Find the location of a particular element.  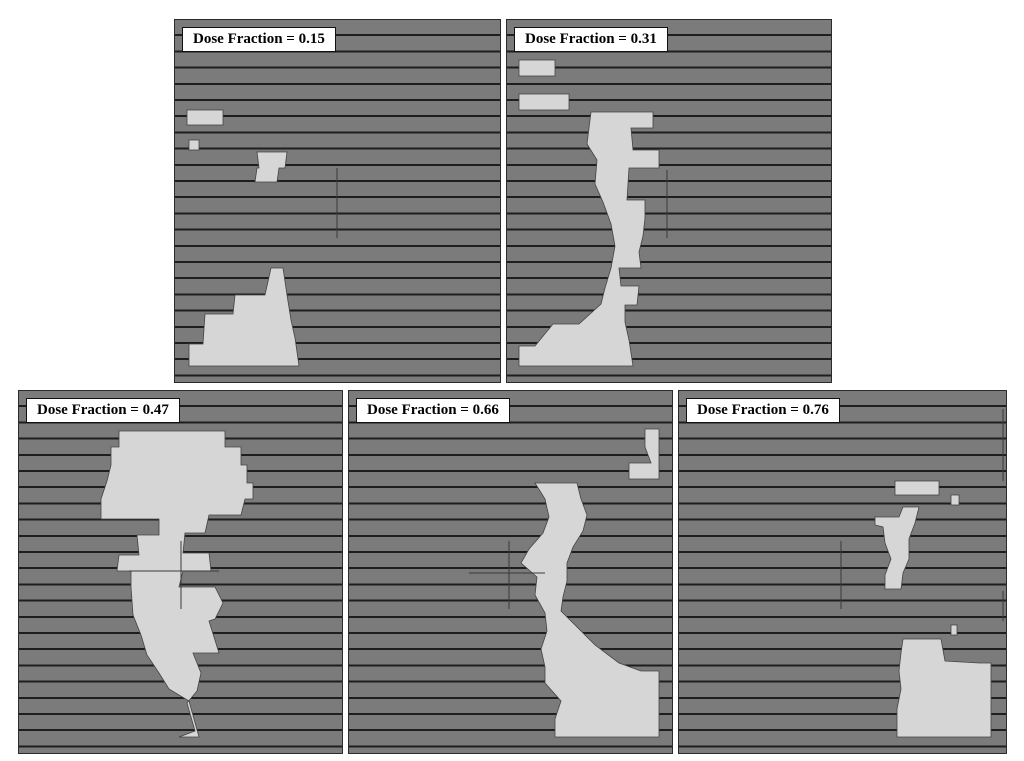

dose-fraction-label: Dose Fraction = 0.15 is located at coordinates (259, 39).